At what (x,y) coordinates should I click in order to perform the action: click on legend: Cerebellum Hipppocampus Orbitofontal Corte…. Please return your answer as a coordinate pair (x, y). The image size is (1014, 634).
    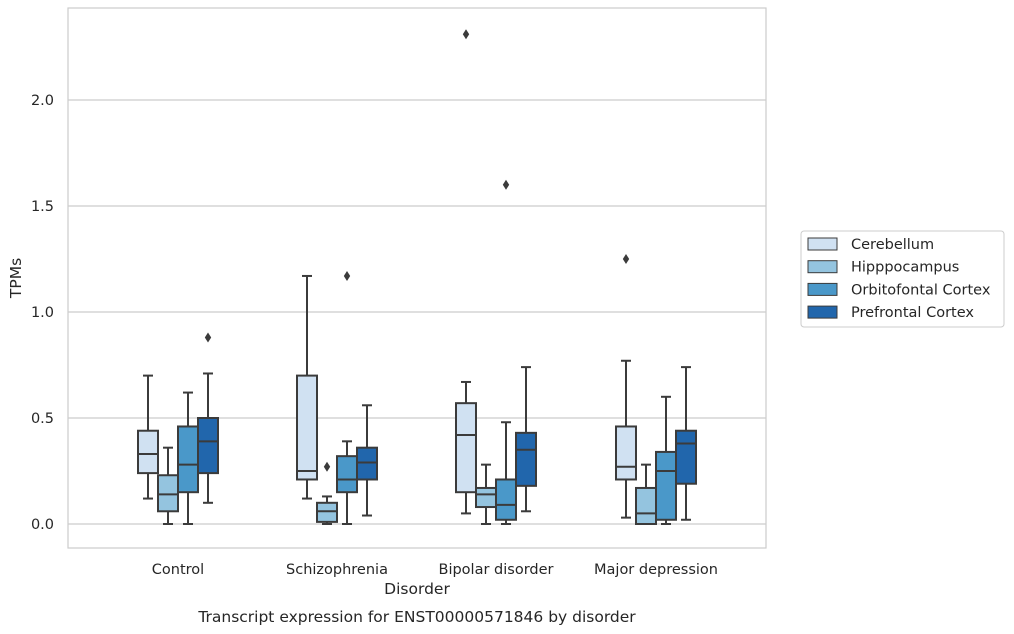
    Looking at the image, I should click on (902, 279).